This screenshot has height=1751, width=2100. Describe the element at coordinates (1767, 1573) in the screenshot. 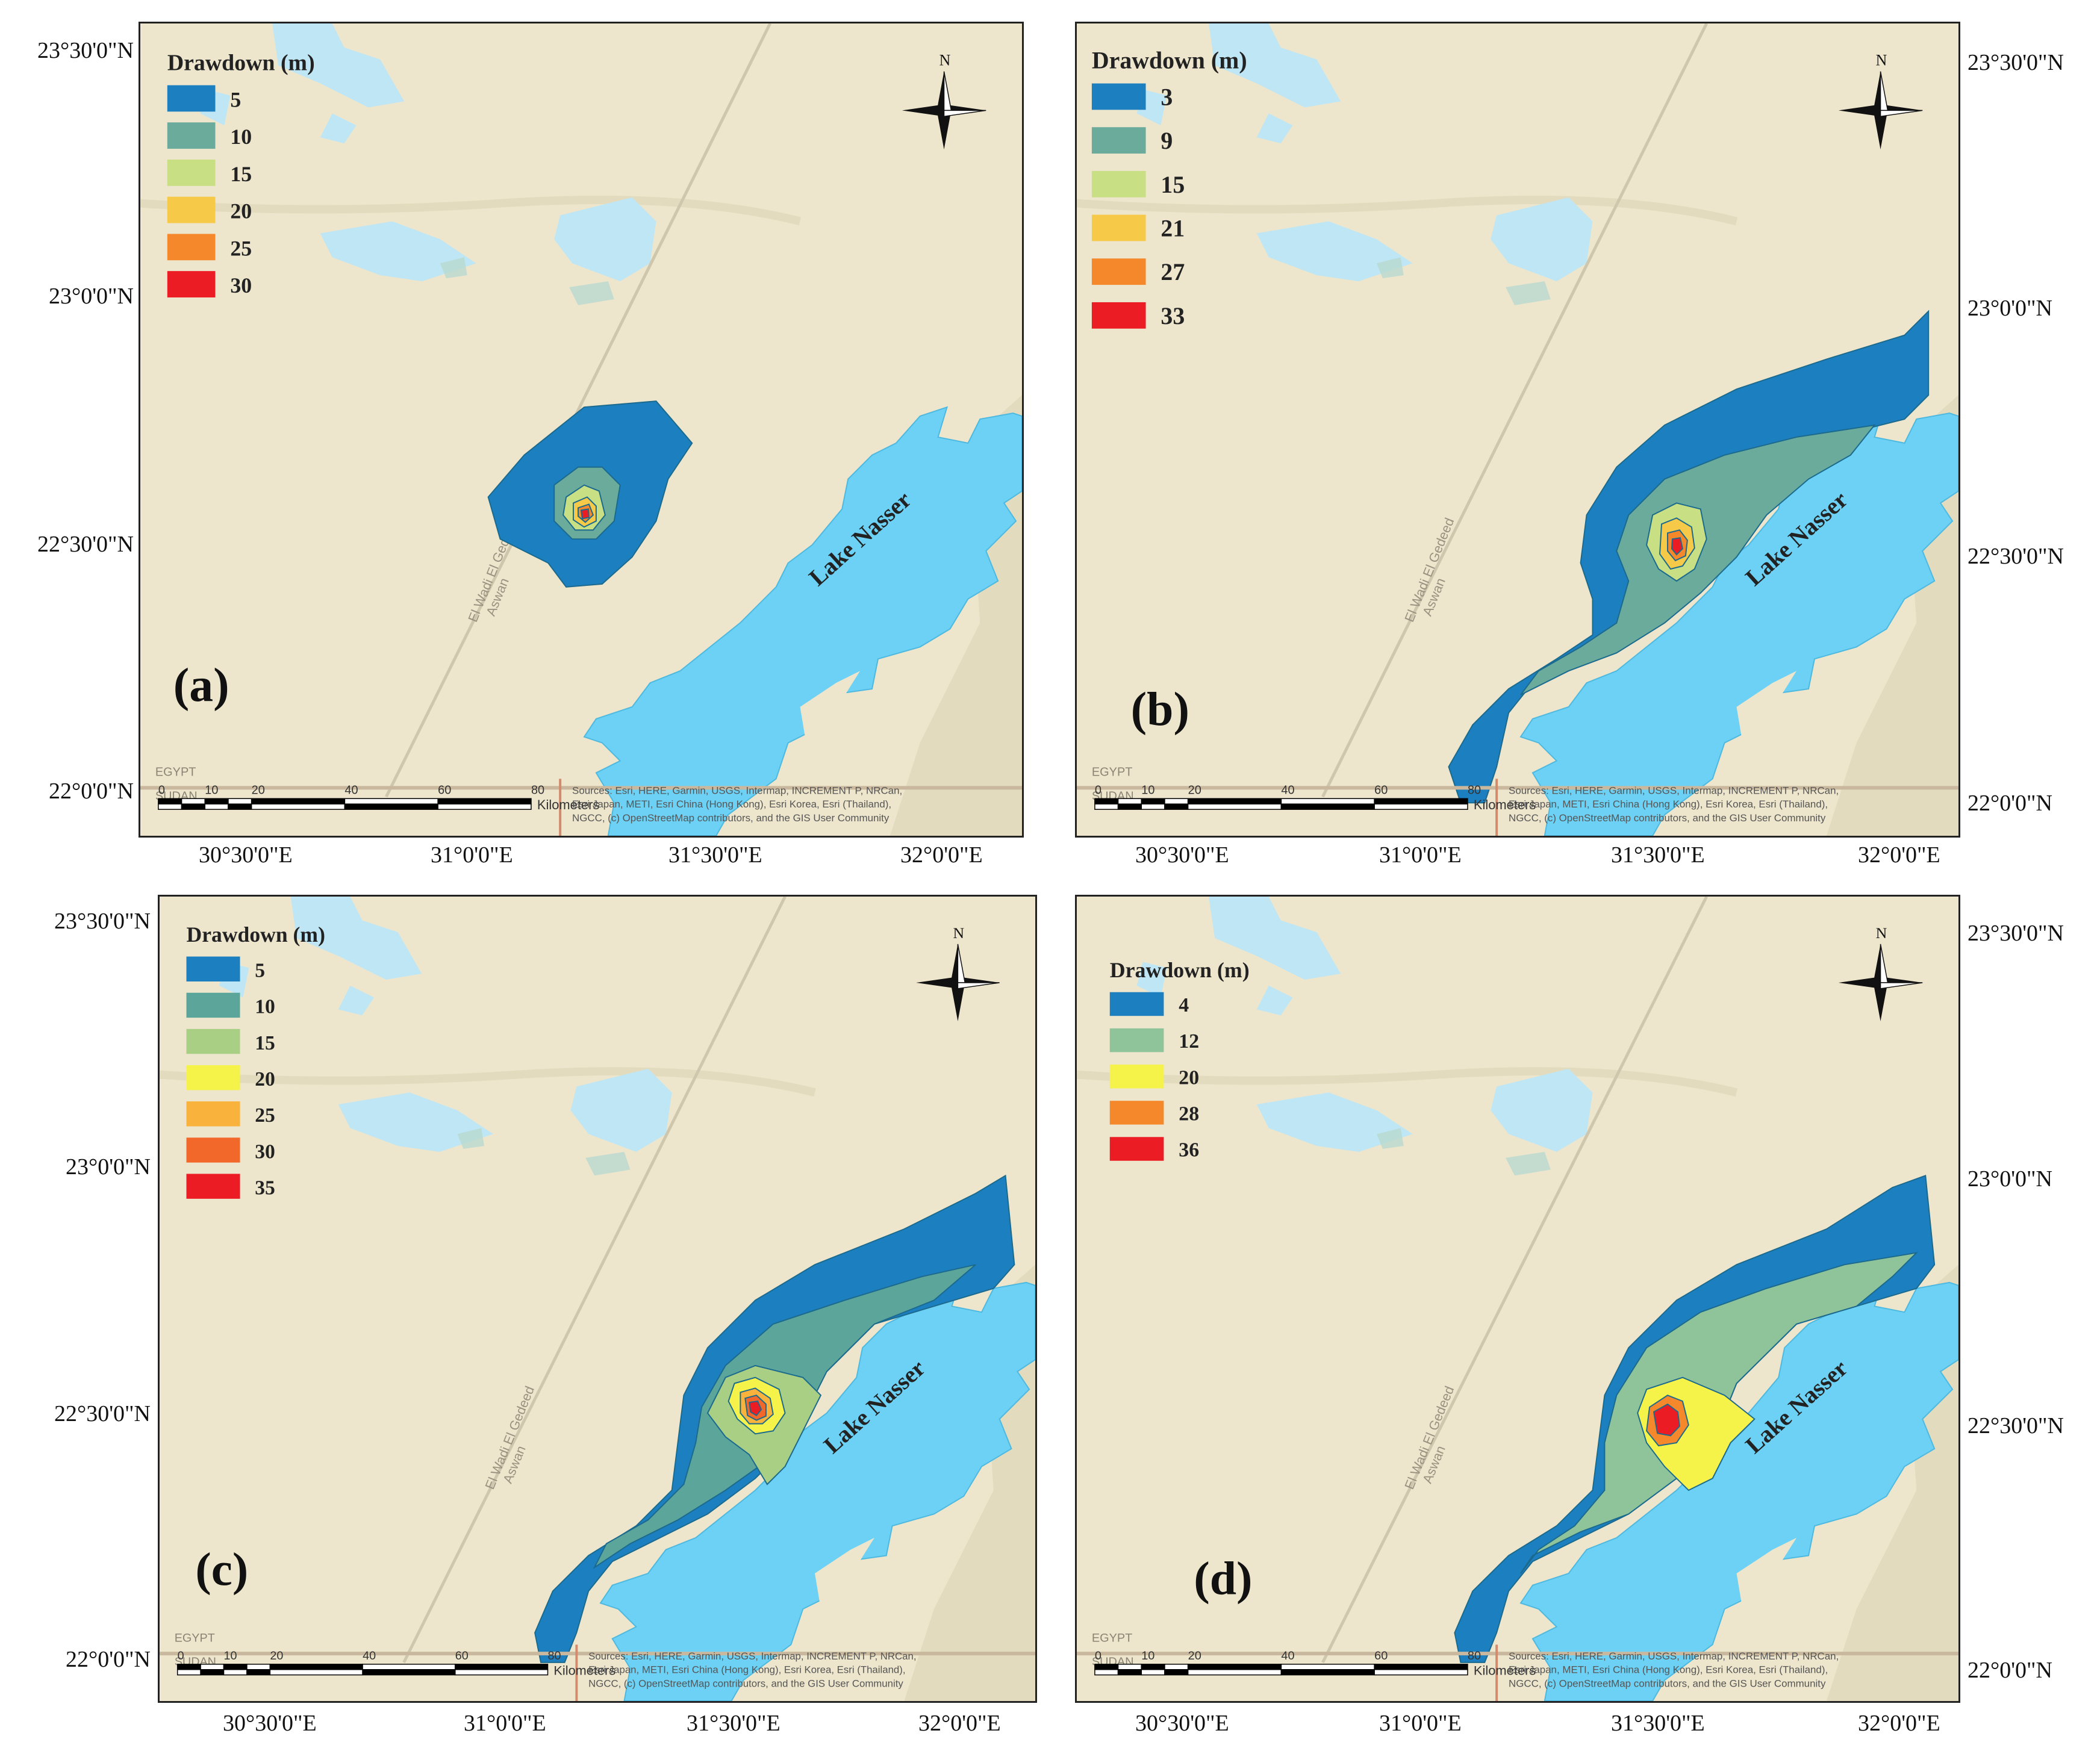

I see `lake-island` at that location.